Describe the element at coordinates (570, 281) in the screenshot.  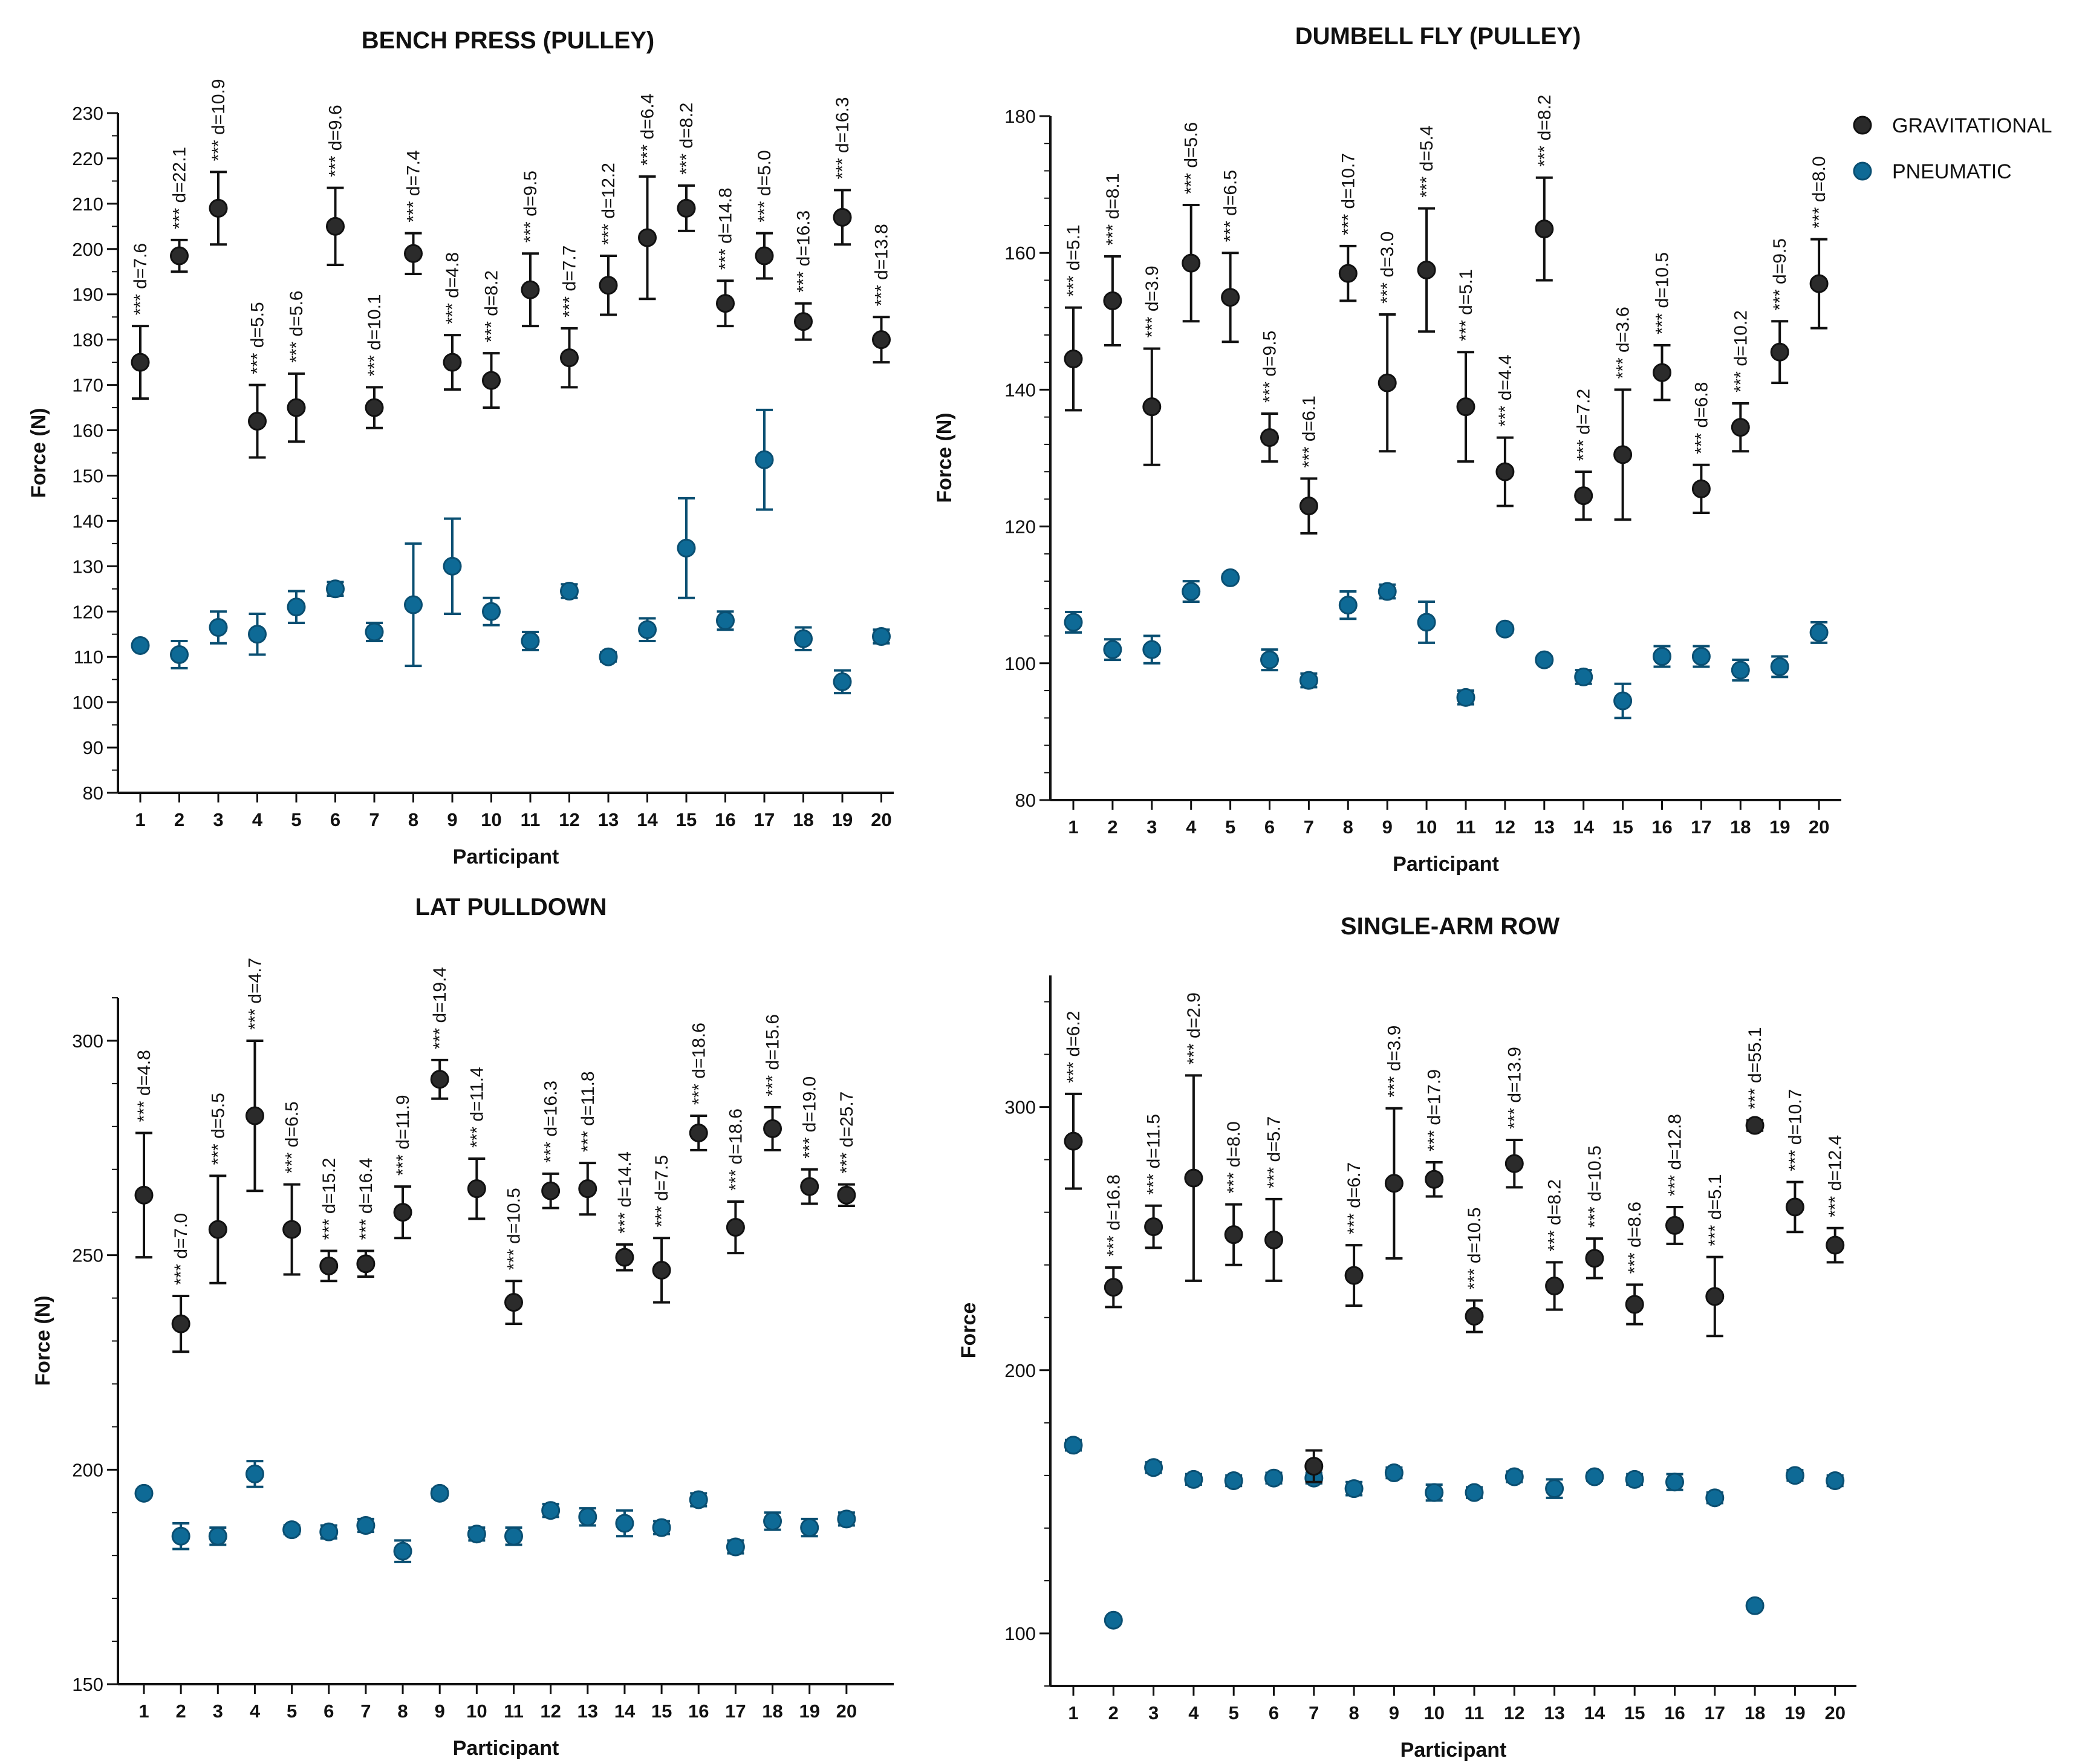
I see `significance-annotation: *** d=7.7` at that location.